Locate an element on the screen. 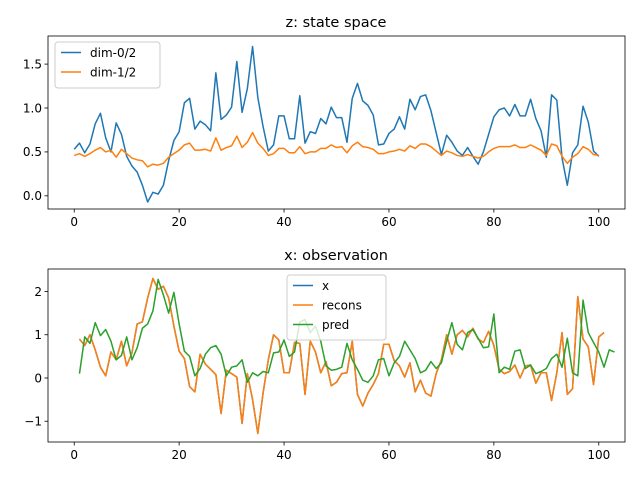  state-space-ytick-label: 1.5 is located at coordinates (32, 64).